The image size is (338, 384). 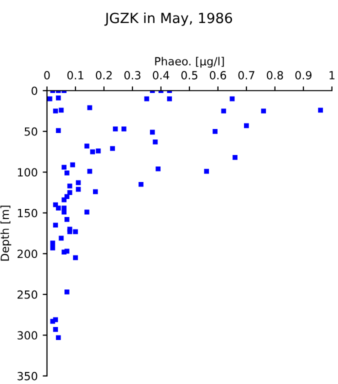 I want to click on y-tick-label: 300, so click(x=28, y=335).